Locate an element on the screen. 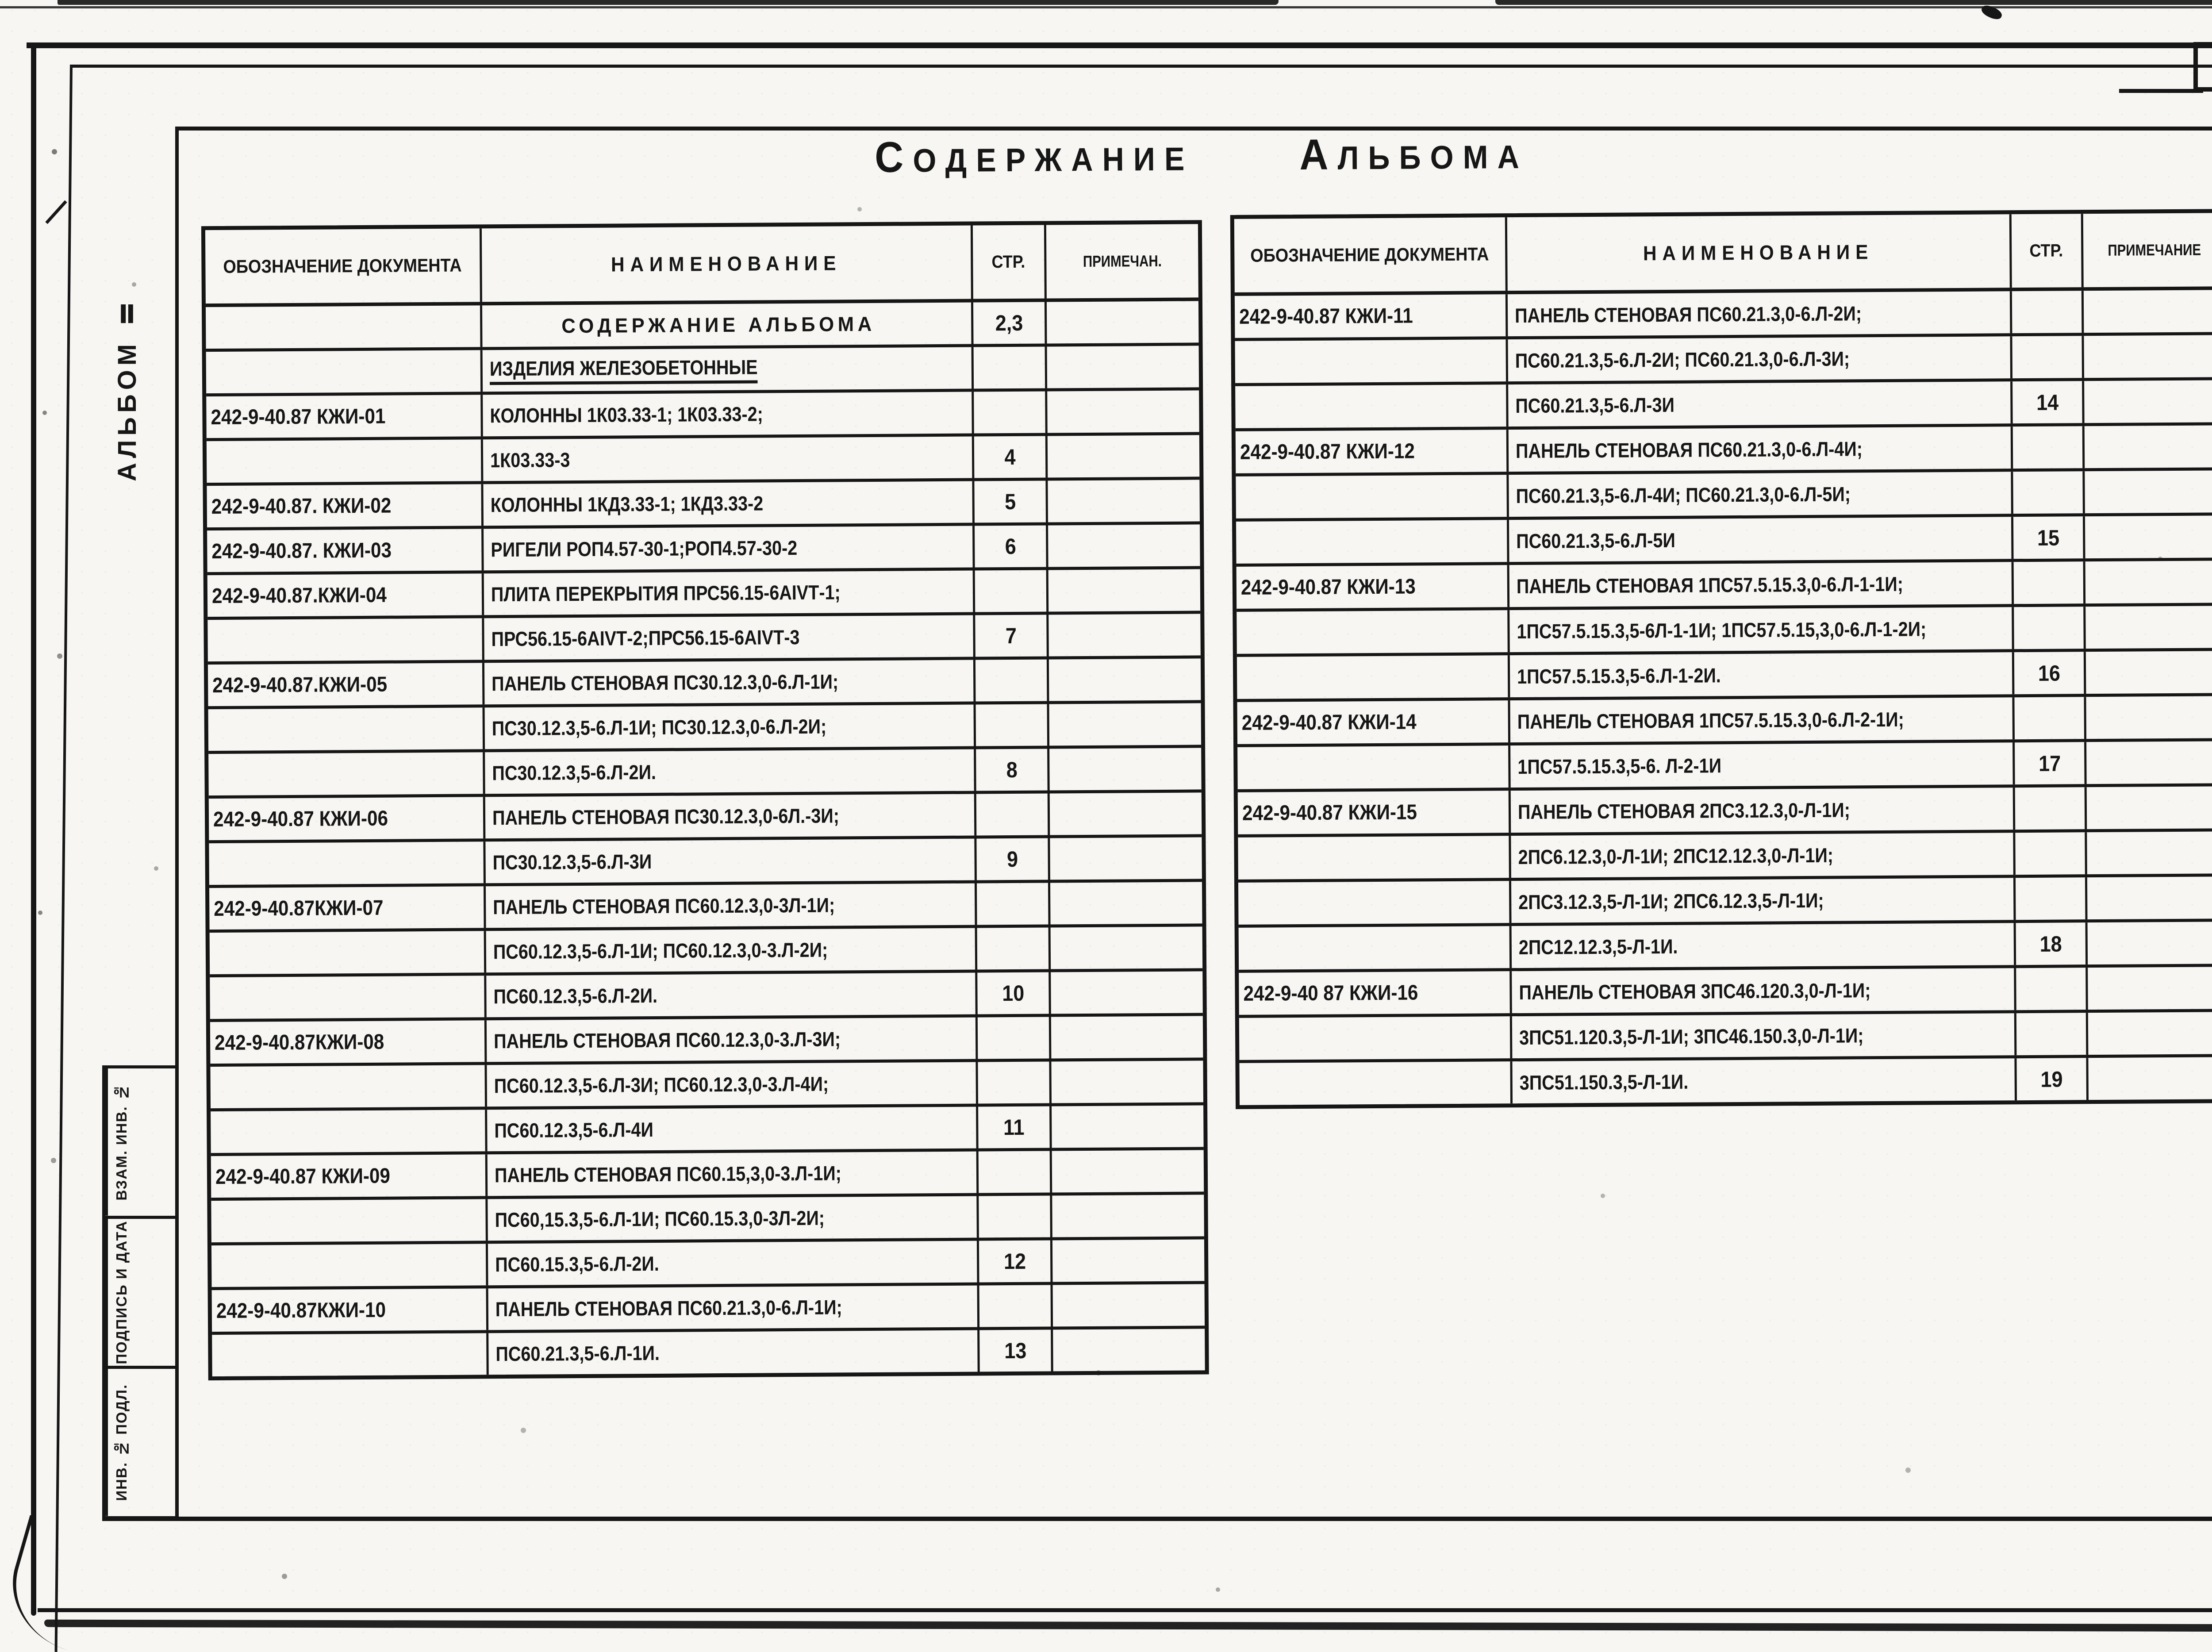  name-cell: ПАНЕЛЬ СТЕНОВАЯ ПС30.12.3,0-6.Л-1И; is located at coordinates (728, 682).